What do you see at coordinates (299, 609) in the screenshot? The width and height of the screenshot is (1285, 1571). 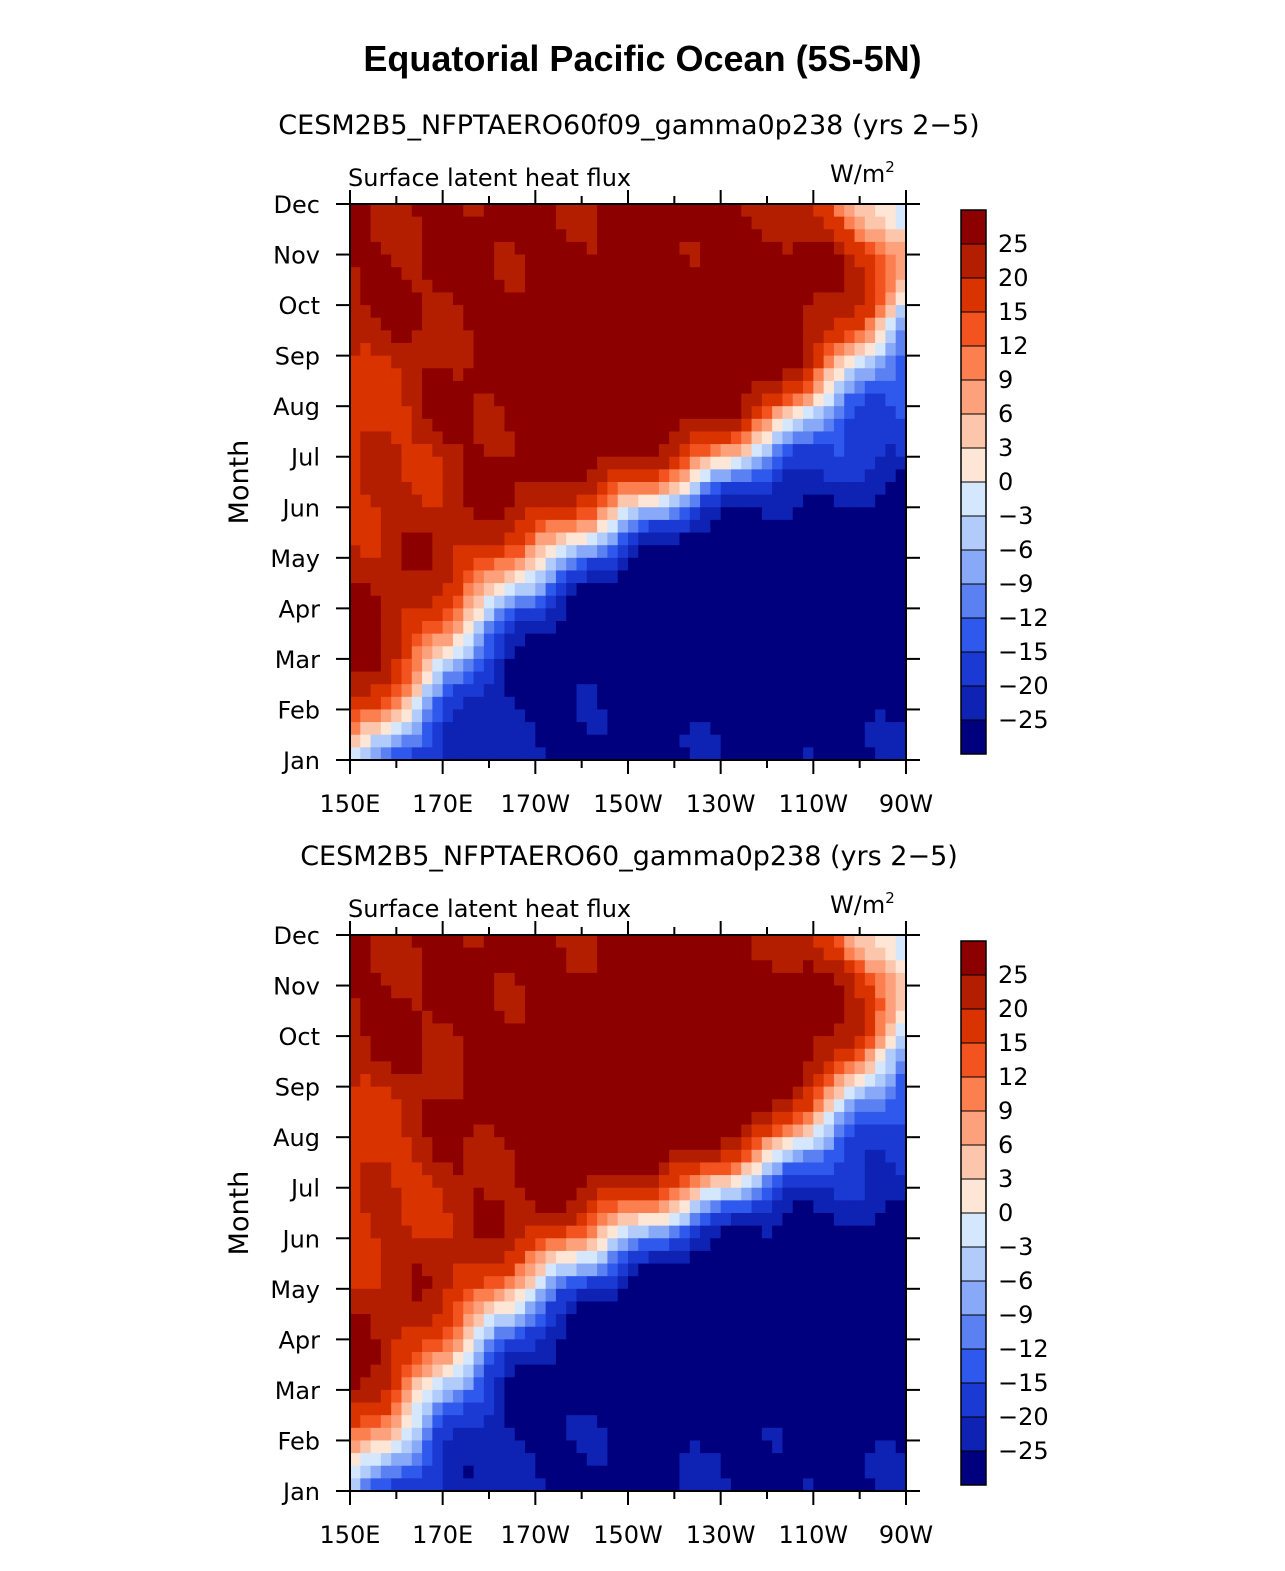 I see `y-tick-label: Apr` at bounding box center [299, 609].